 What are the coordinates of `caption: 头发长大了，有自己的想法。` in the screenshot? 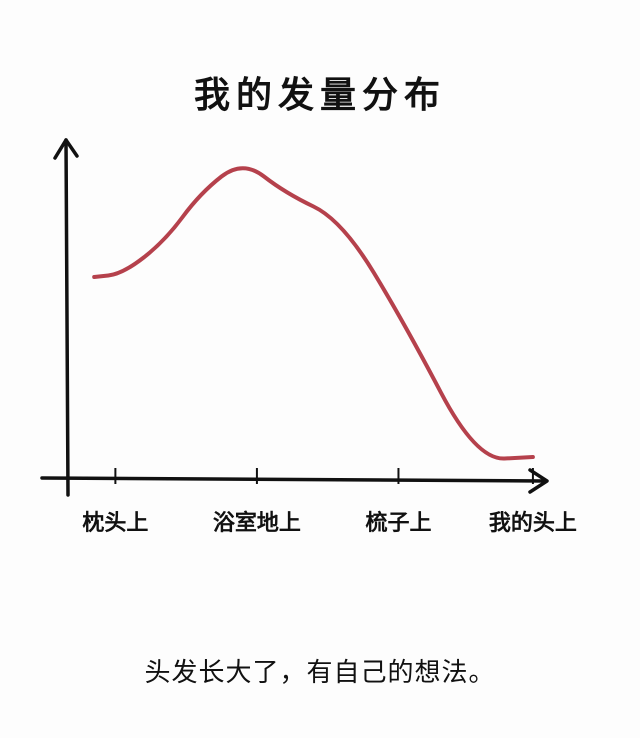 It's located at (320, 673).